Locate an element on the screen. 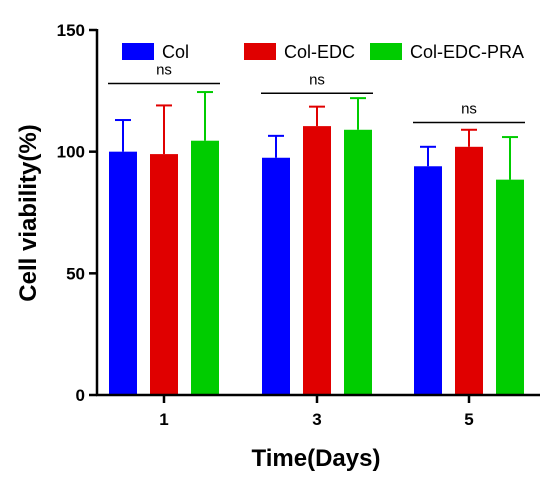 This screenshot has height=478, width=550. x-tick-label: 3 is located at coordinates (316, 419).